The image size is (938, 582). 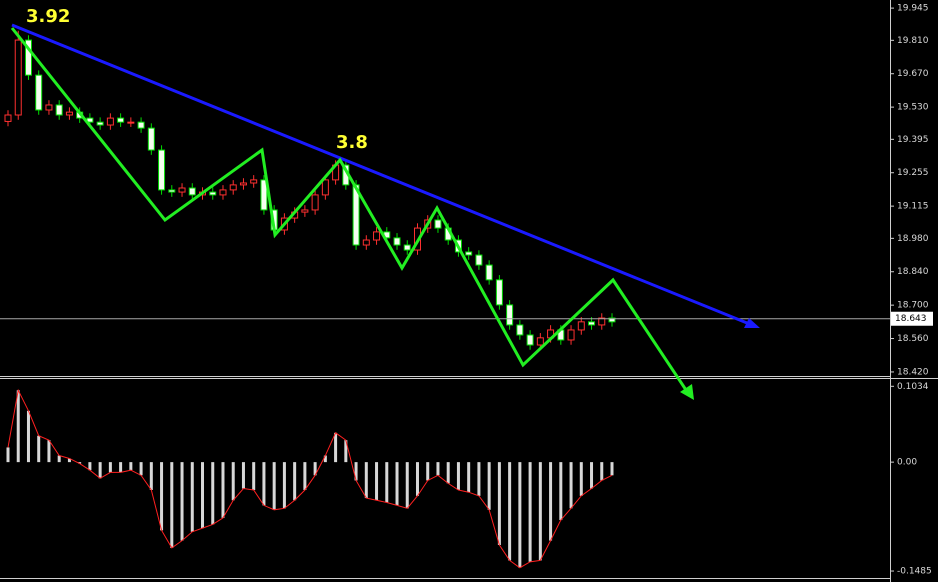 What do you see at coordinates (752, 323) in the screenshot?
I see `trend-arrowhead` at bounding box center [752, 323].